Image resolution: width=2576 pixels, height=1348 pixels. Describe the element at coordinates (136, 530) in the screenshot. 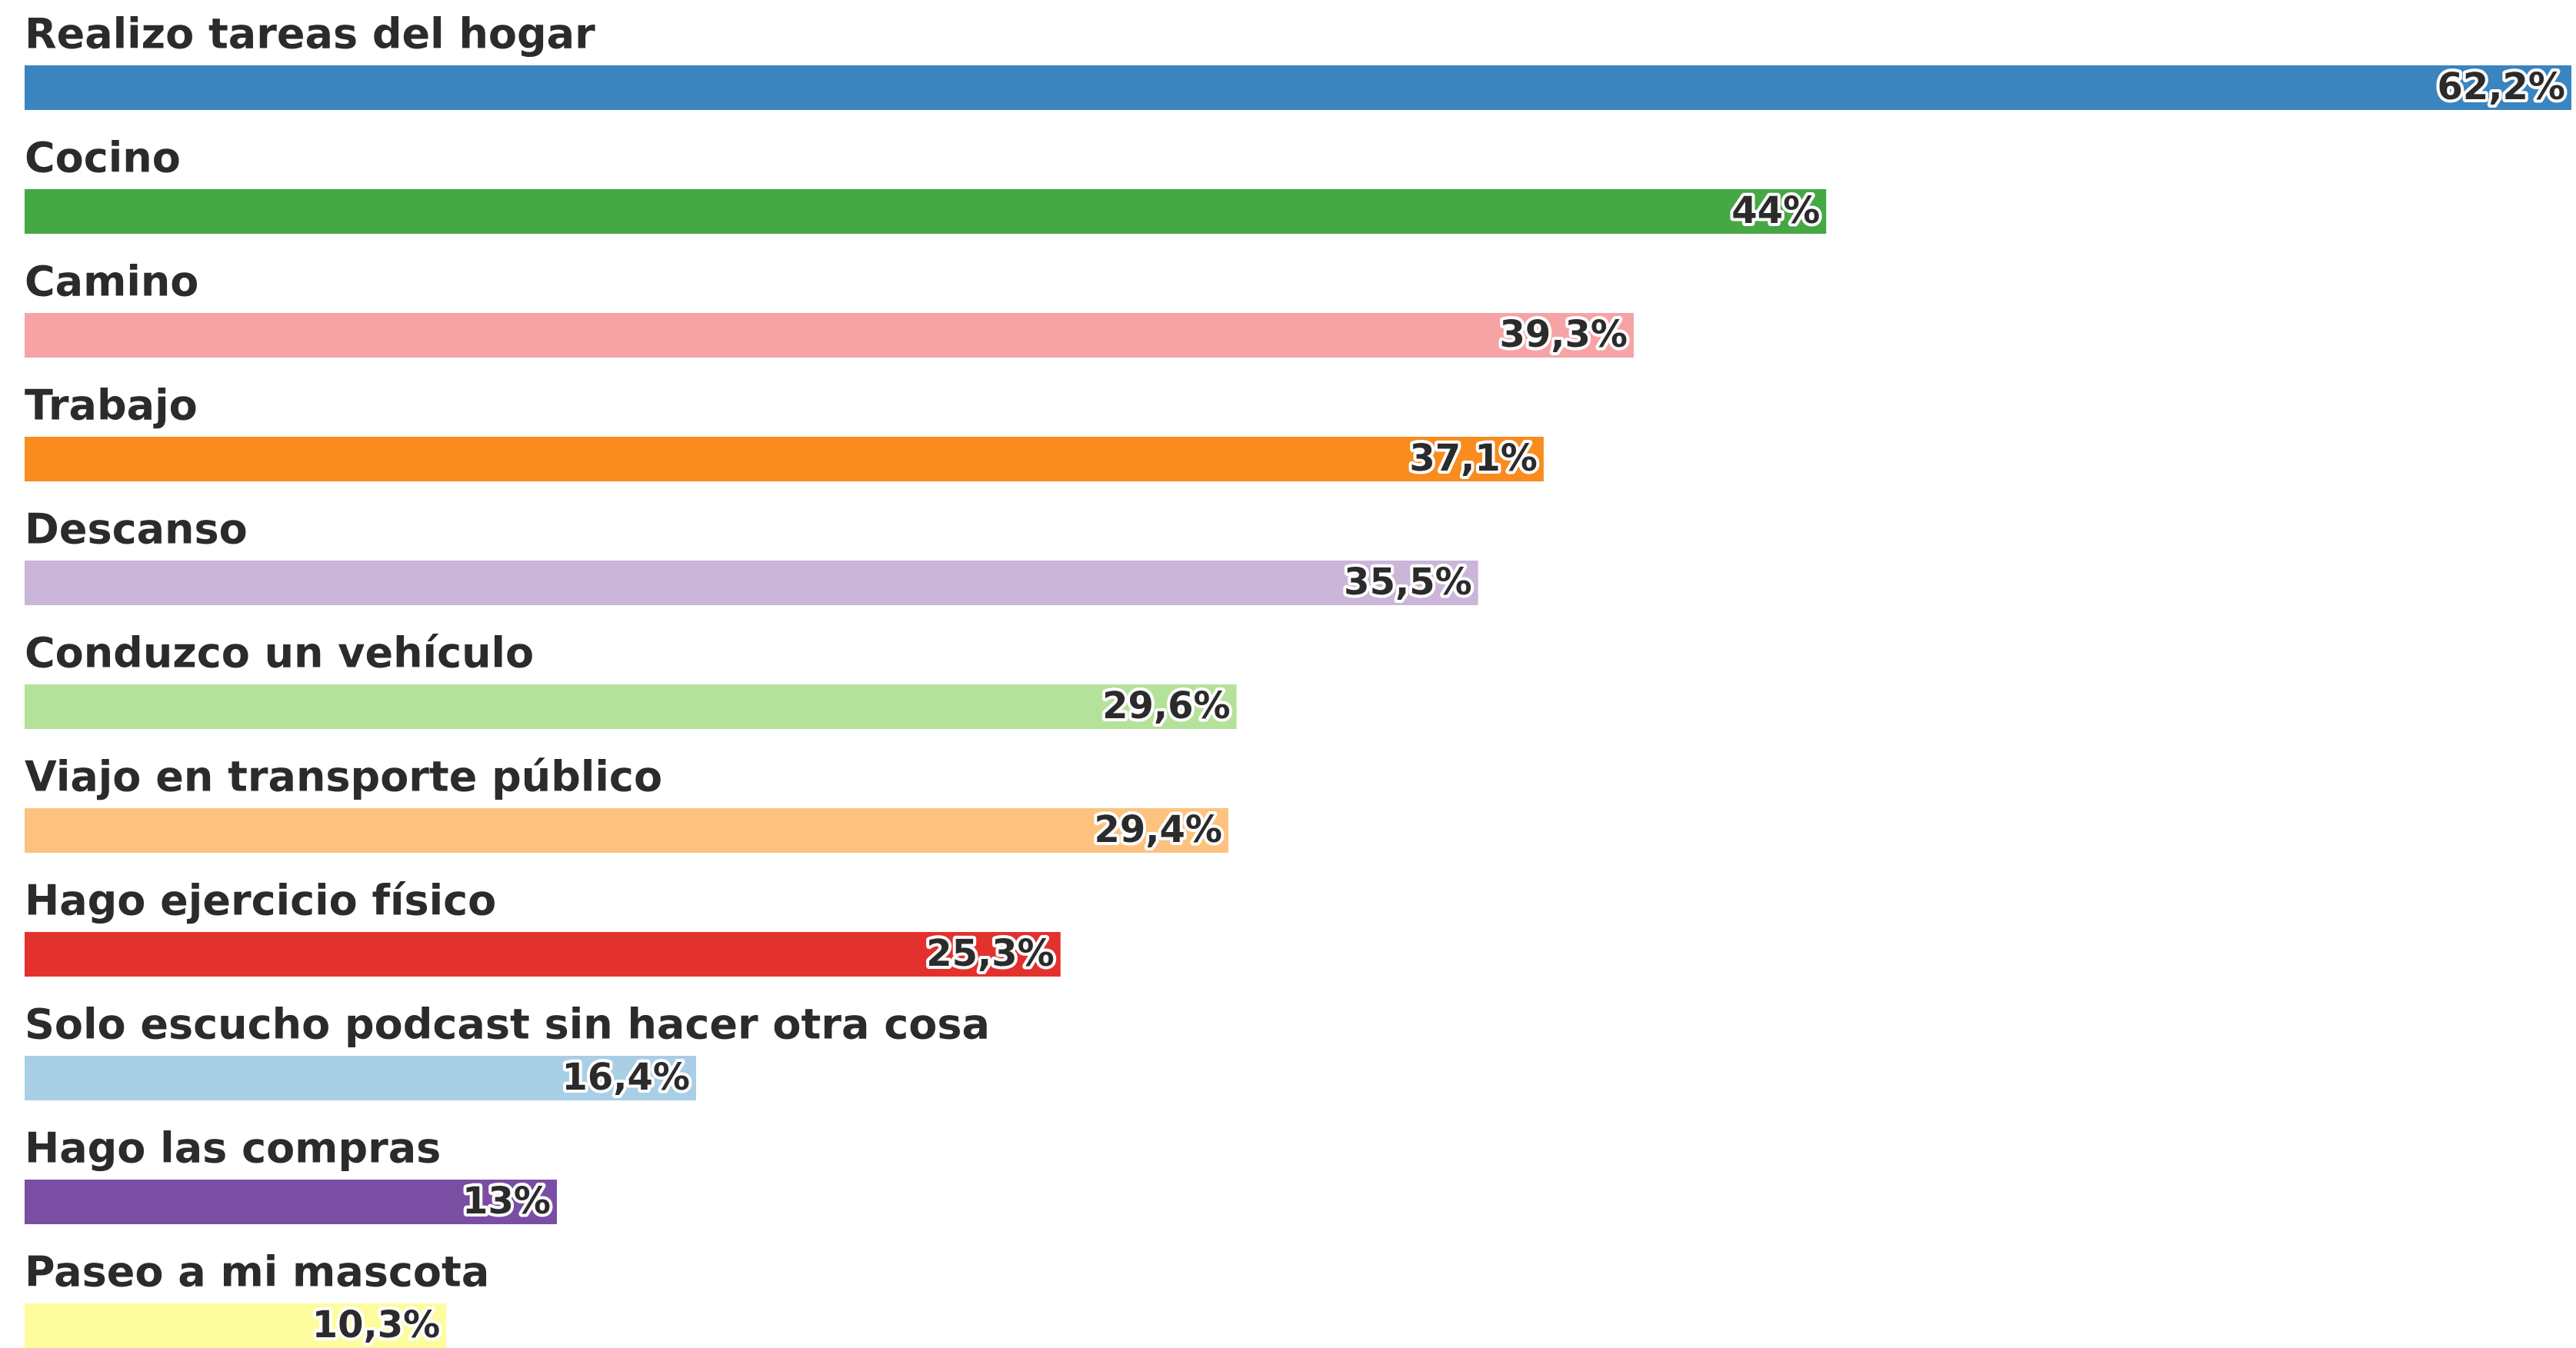

I see `category-label: Descanso` at that location.